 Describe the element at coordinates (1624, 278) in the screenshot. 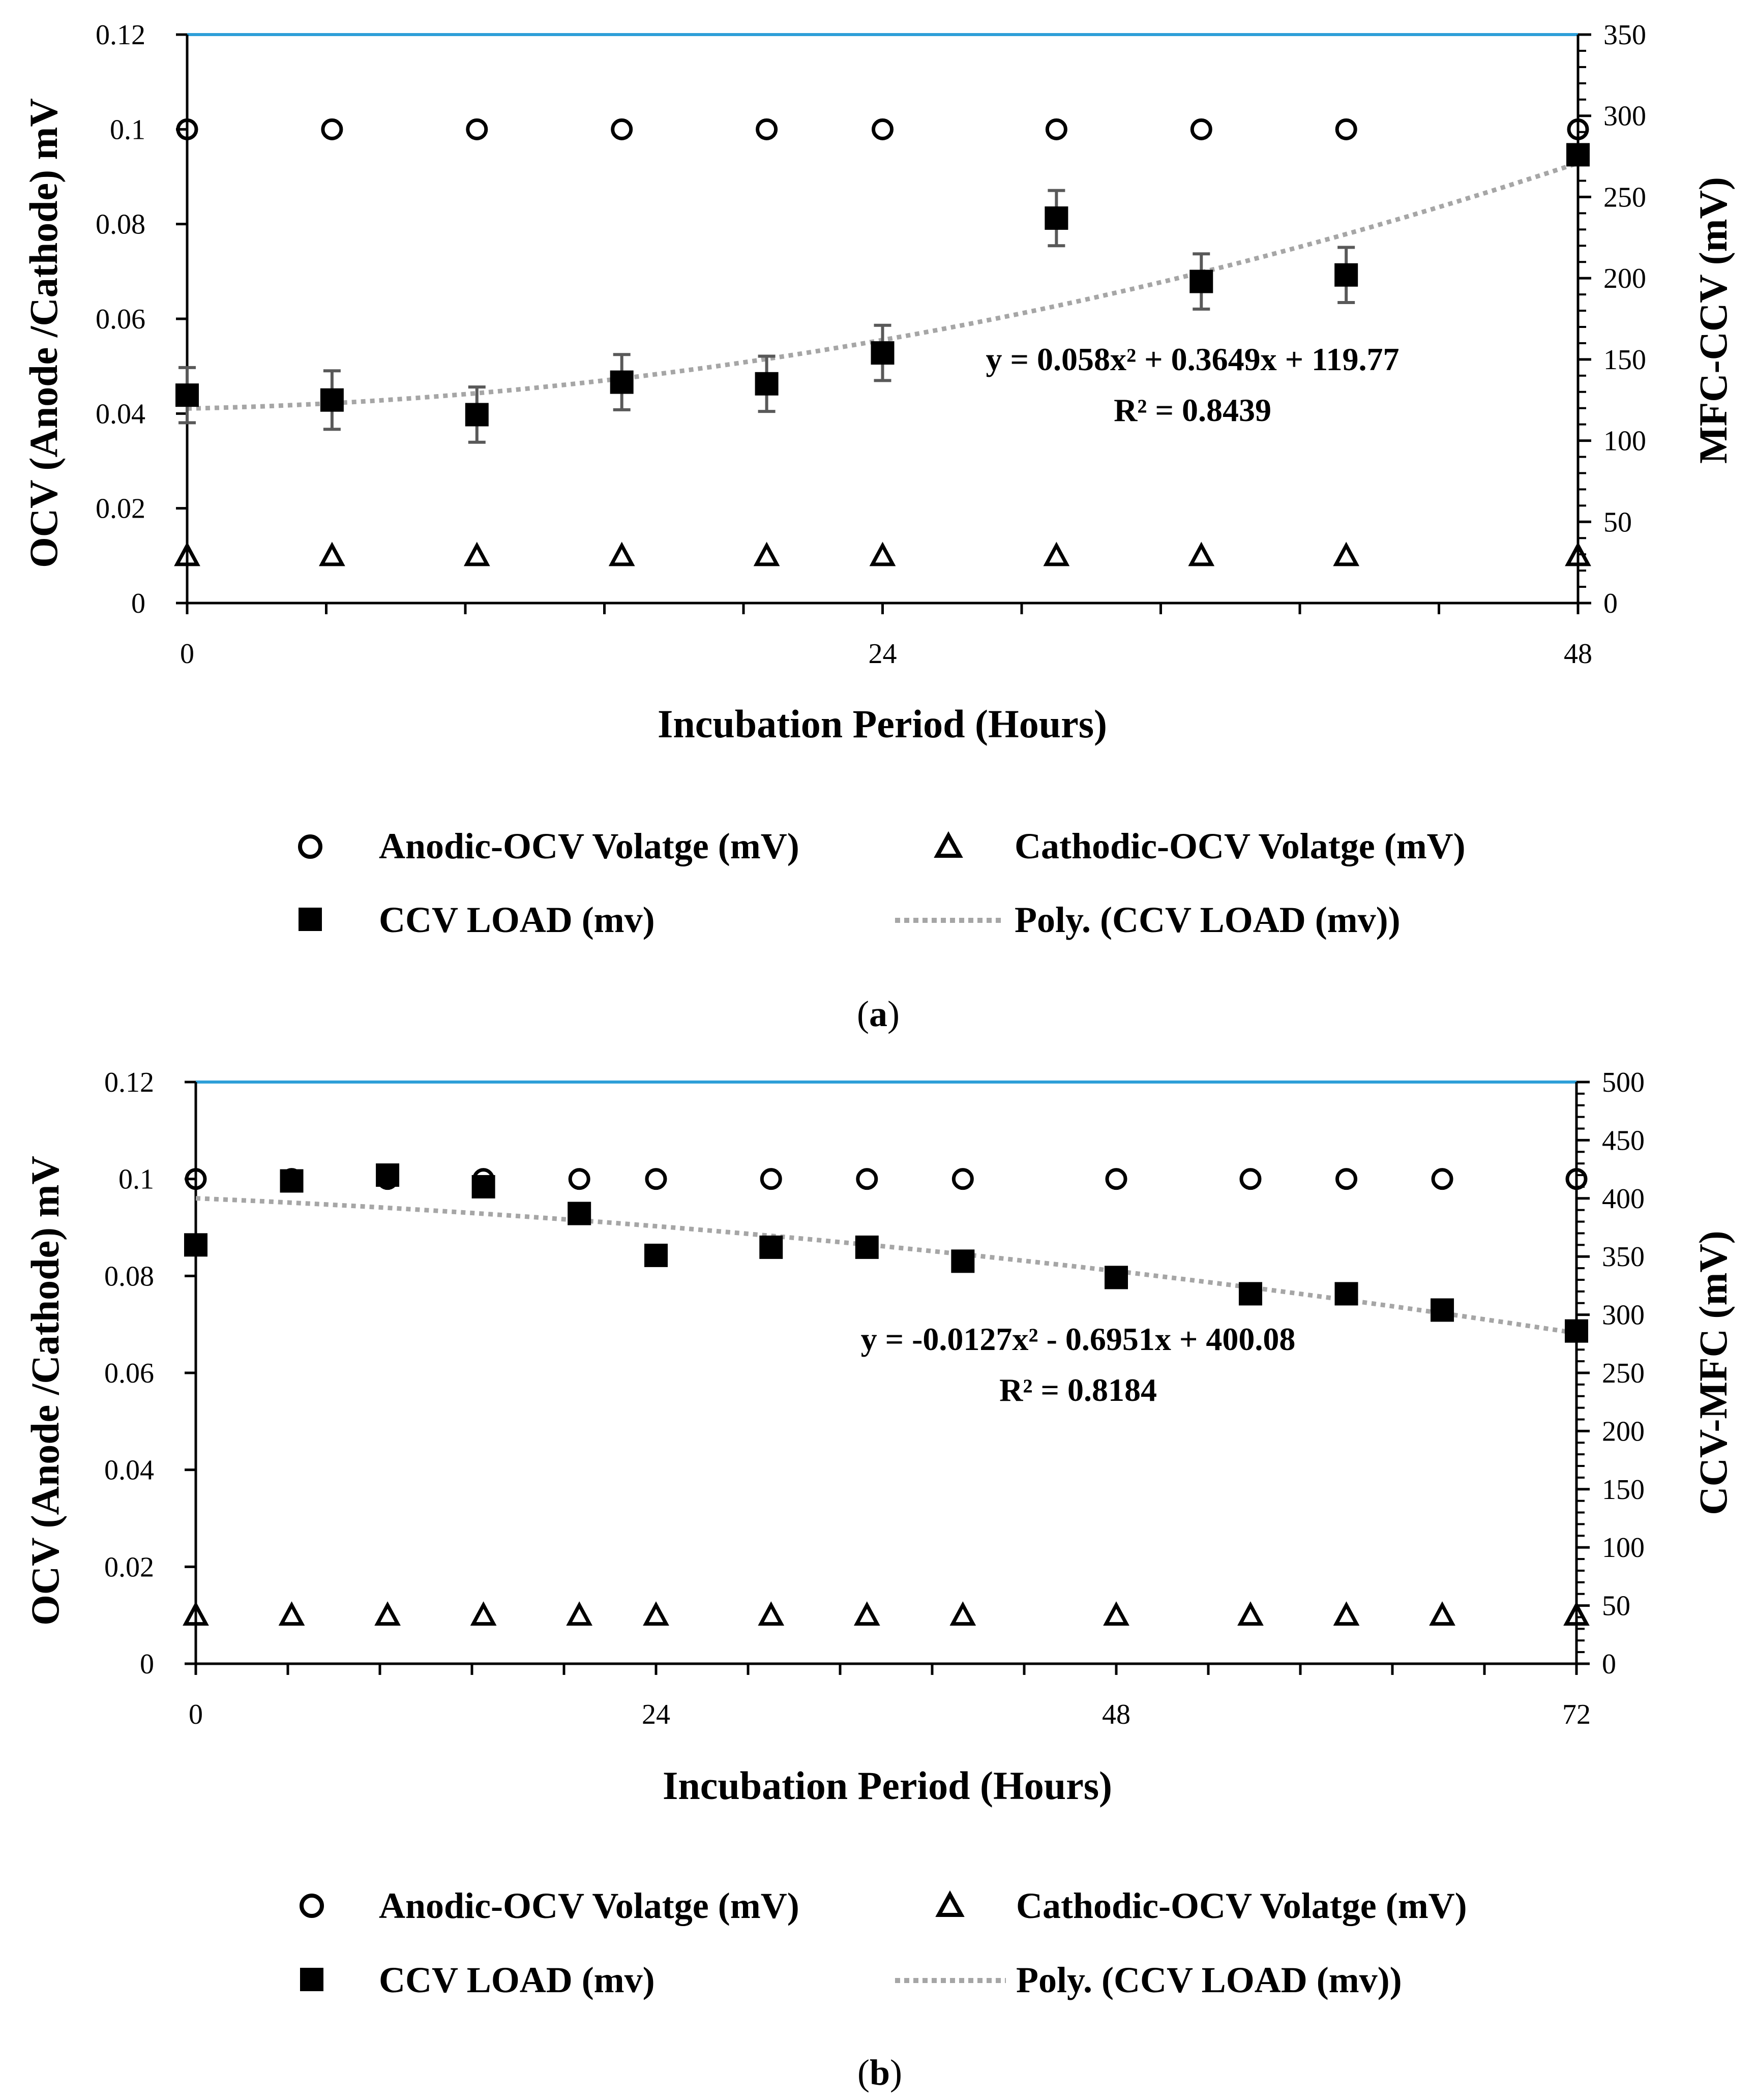

I see `panel-a-y2-tick-label: 200` at that location.